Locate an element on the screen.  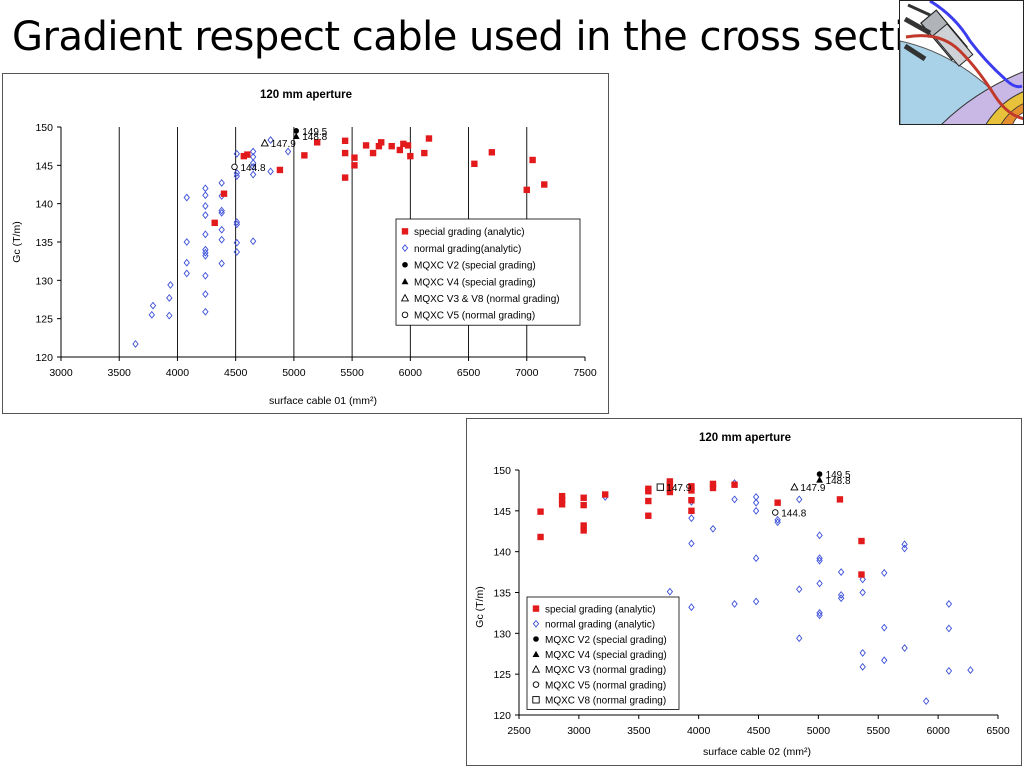
legend-label: MQXC V5 (normal grading) is located at coordinates (474, 316).